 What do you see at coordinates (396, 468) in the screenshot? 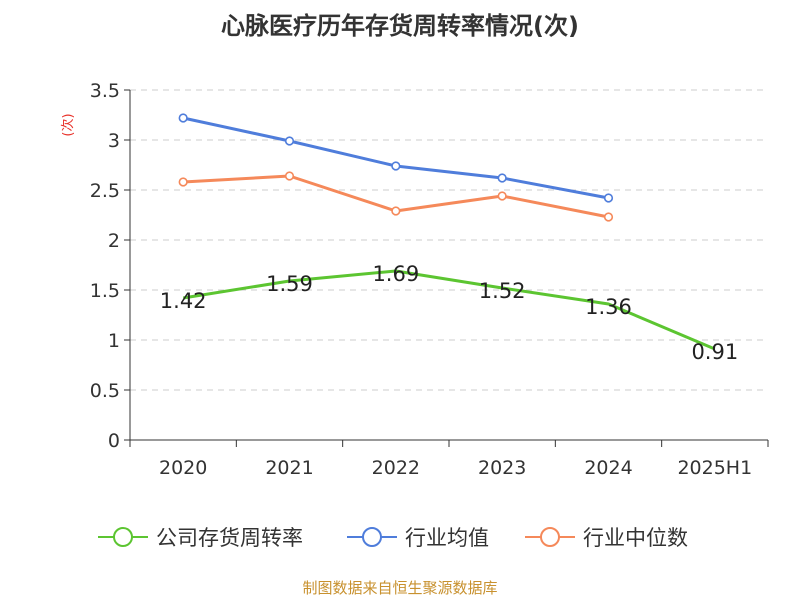
I see `x-tick-label: 2022` at bounding box center [396, 468].